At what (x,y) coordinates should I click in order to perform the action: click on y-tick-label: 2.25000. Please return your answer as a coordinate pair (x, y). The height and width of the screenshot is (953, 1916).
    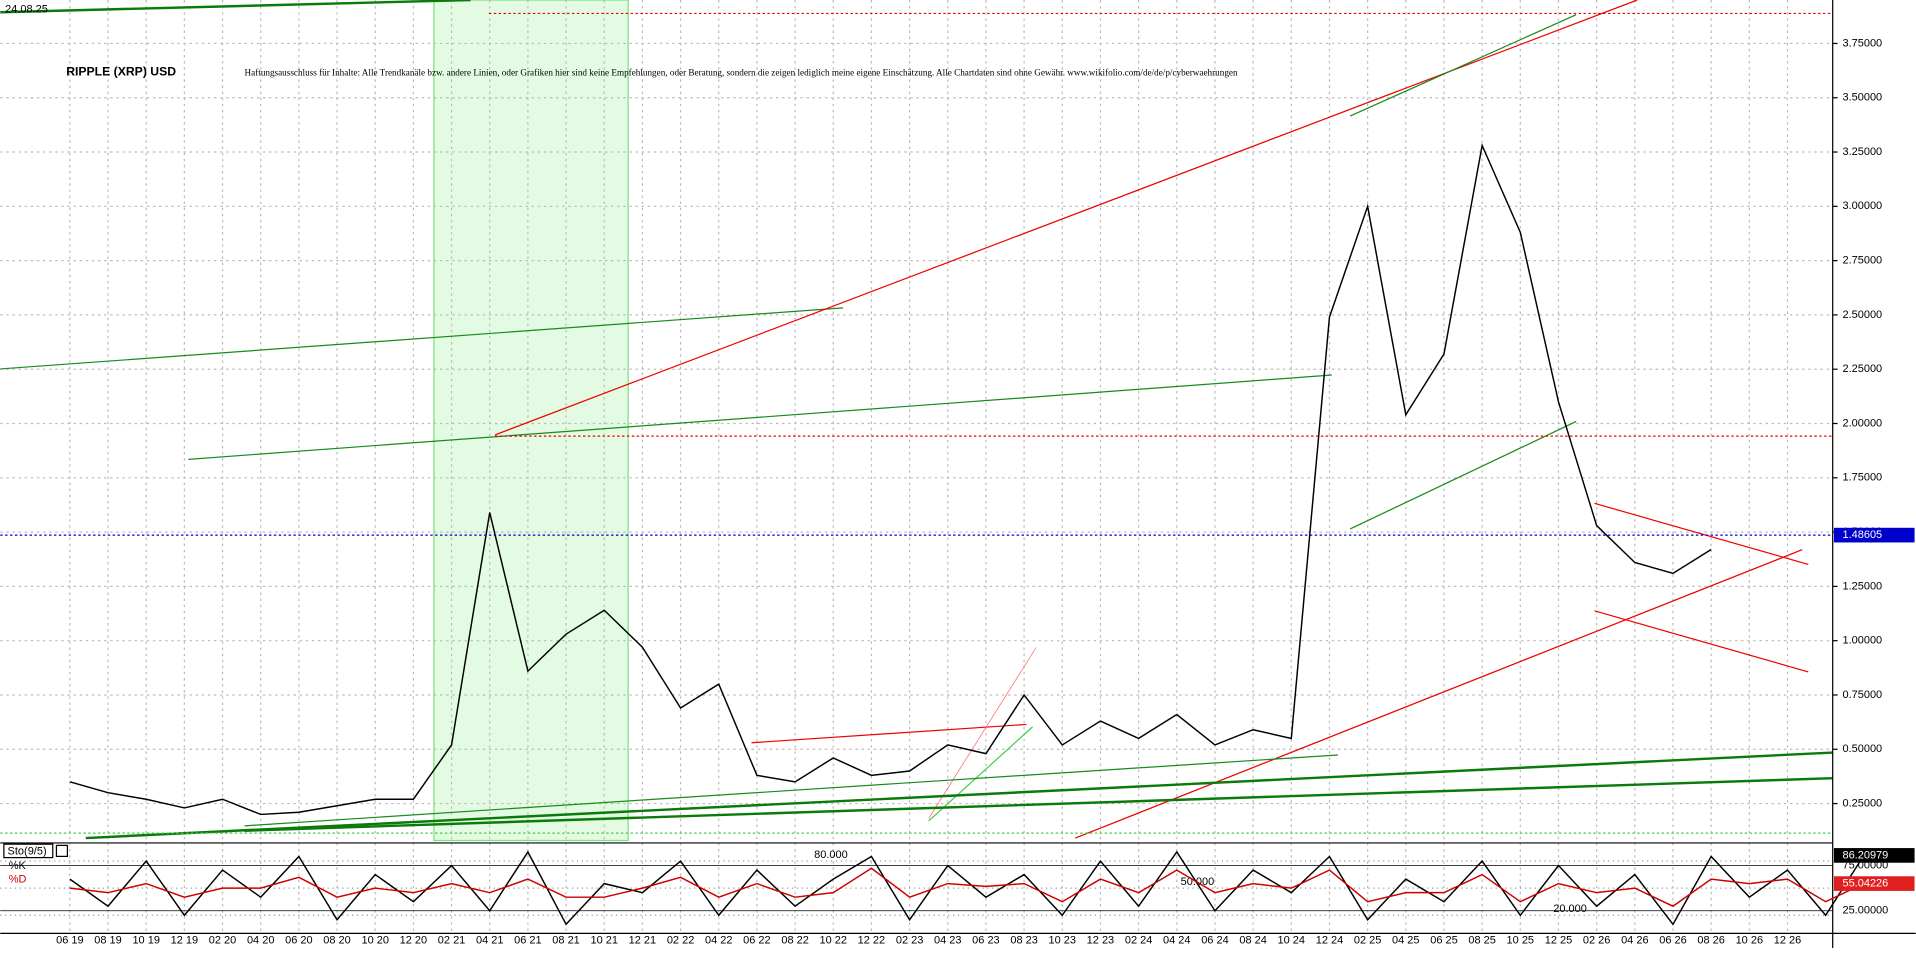
    Looking at the image, I should click on (1862, 369).